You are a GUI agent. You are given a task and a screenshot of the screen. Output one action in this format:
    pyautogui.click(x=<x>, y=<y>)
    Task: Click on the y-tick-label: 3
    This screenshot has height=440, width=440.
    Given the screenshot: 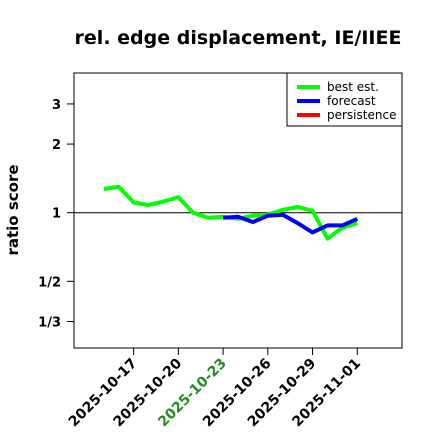 What is the action you would take?
    pyautogui.click(x=56, y=105)
    